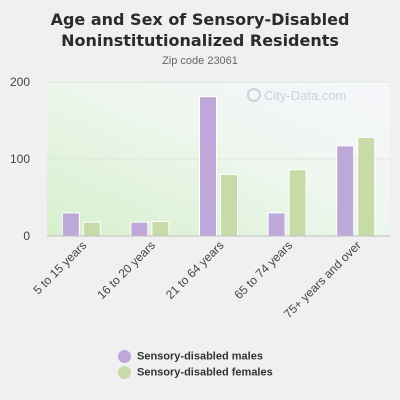 This screenshot has height=400, width=400. I want to click on y-tick-label: 200, so click(20, 82).